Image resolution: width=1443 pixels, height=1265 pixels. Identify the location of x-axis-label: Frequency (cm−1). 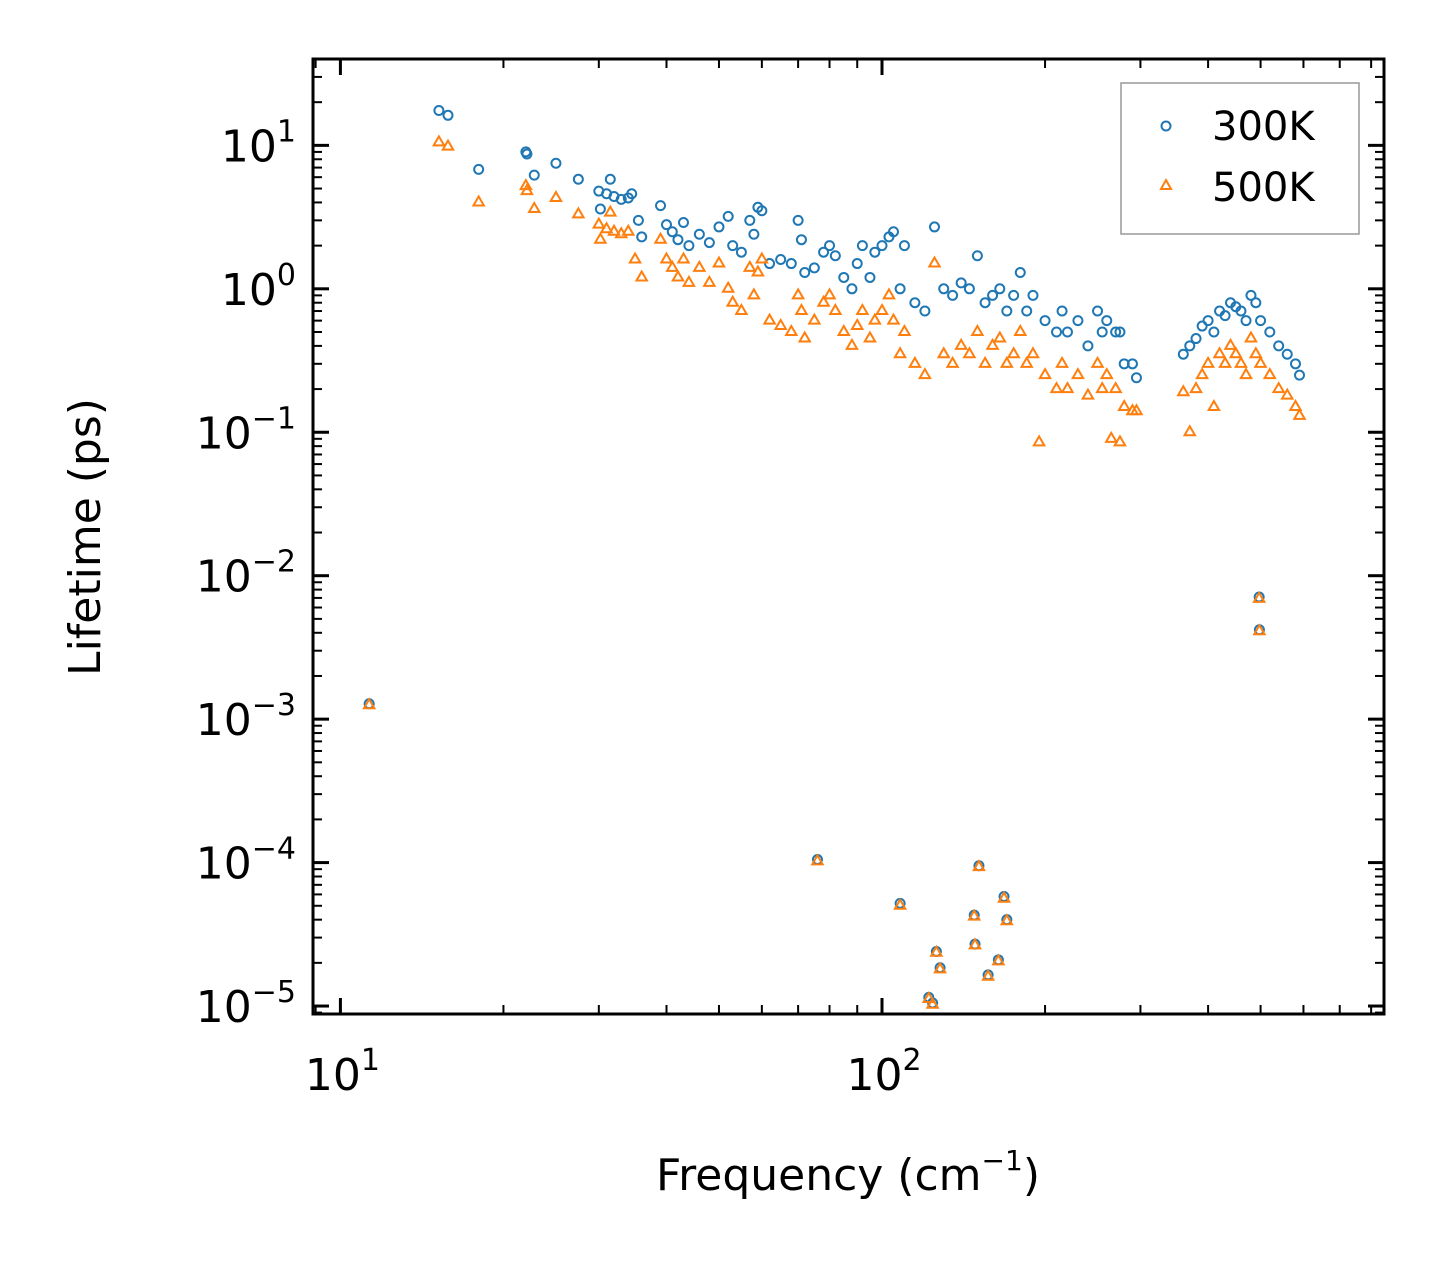
(848, 1172).